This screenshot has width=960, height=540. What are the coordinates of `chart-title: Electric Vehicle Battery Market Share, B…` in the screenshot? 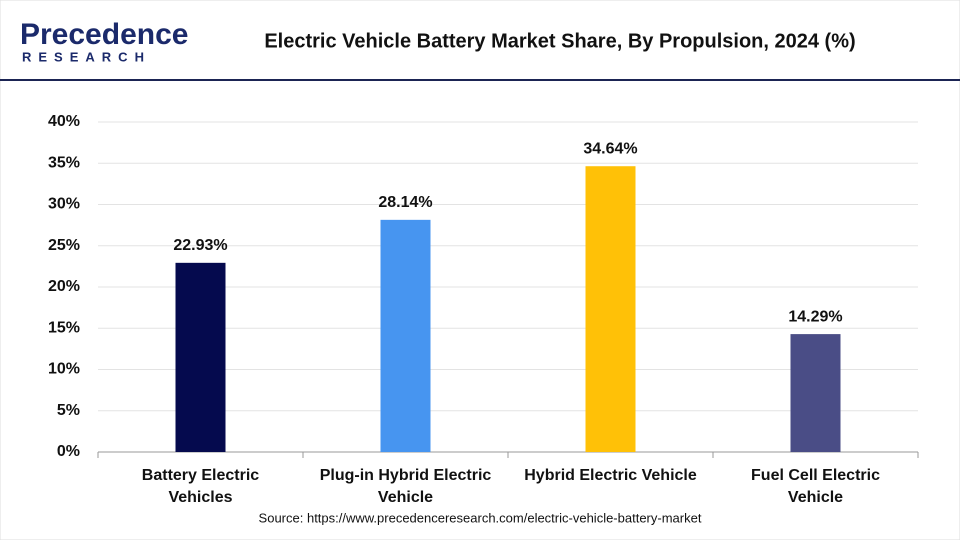 It's located at (559, 41).